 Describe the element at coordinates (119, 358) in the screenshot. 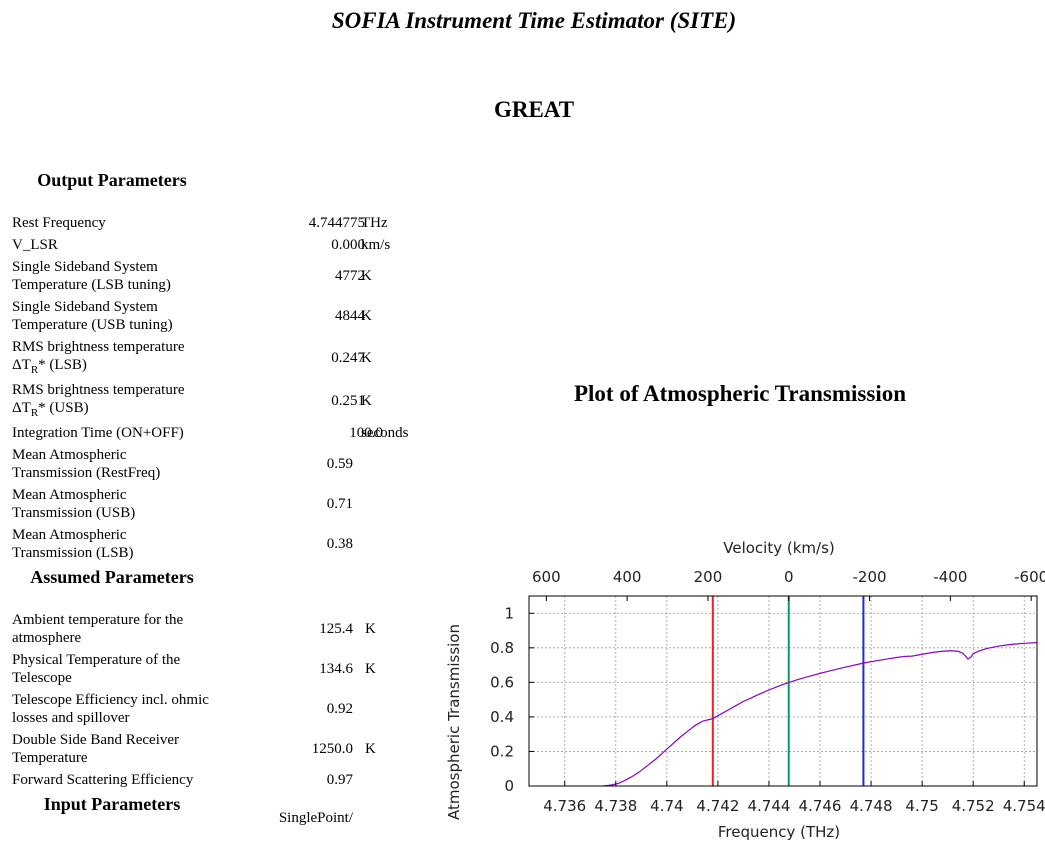

I see `row-label: RMS brightness temperature ΔTR* (LSB)` at that location.